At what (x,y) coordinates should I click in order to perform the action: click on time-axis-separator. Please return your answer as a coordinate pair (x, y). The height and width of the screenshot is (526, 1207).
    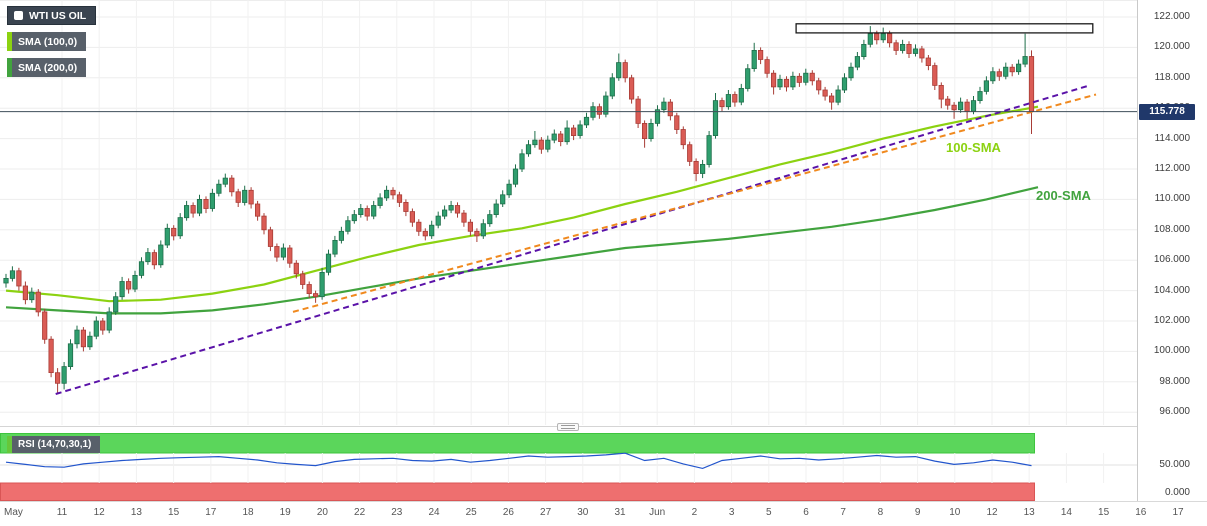
    Looking at the image, I should click on (603, 501).